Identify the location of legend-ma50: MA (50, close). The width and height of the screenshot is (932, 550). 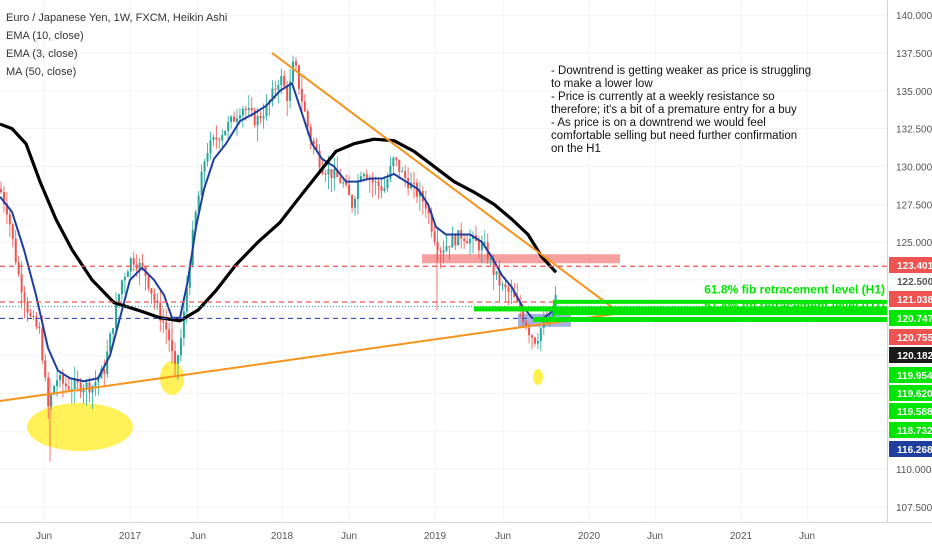
(41, 72).